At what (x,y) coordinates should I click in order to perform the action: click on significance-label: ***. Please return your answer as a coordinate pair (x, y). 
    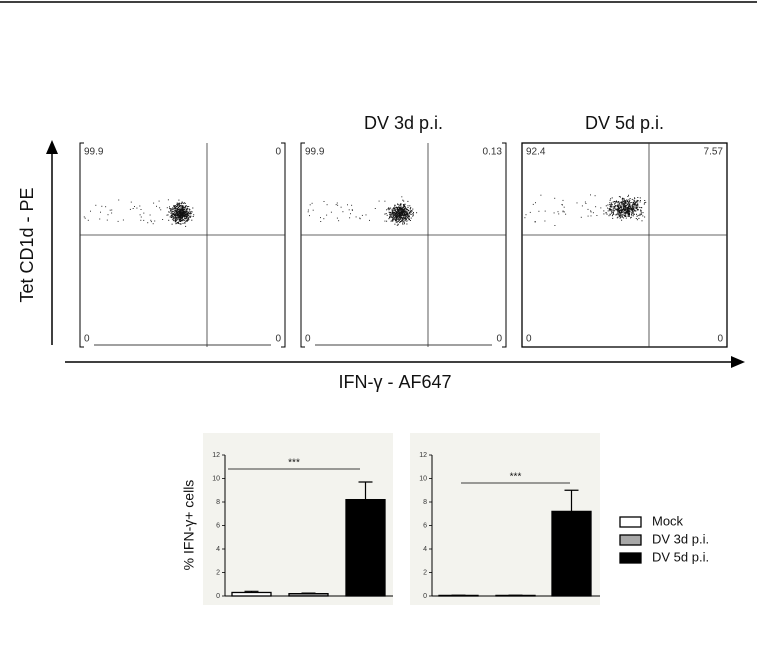
    Looking at the image, I should click on (516, 477).